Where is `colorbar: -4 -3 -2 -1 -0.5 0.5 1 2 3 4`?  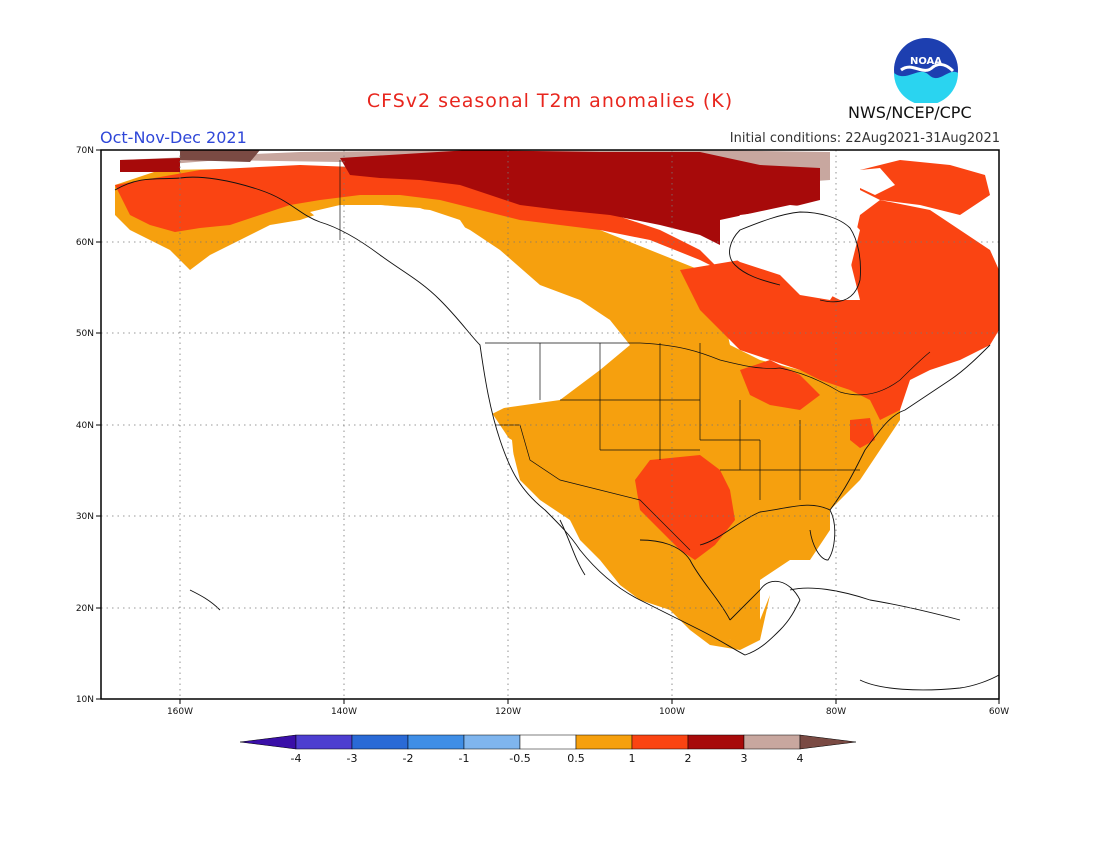
colorbar: -4 -3 -2 -1 -0.5 0.5 1 2 3 4 is located at coordinates (548, 749).